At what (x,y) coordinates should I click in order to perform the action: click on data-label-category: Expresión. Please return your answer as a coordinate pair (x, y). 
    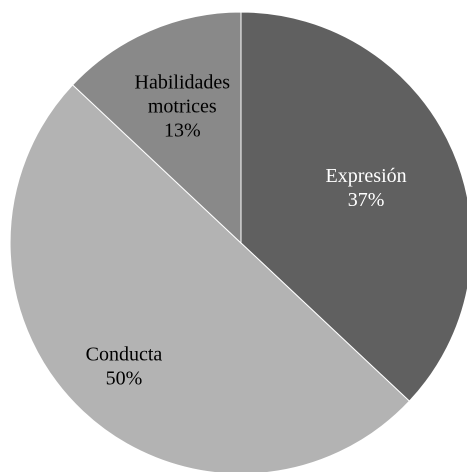
    Looking at the image, I should click on (366, 175).